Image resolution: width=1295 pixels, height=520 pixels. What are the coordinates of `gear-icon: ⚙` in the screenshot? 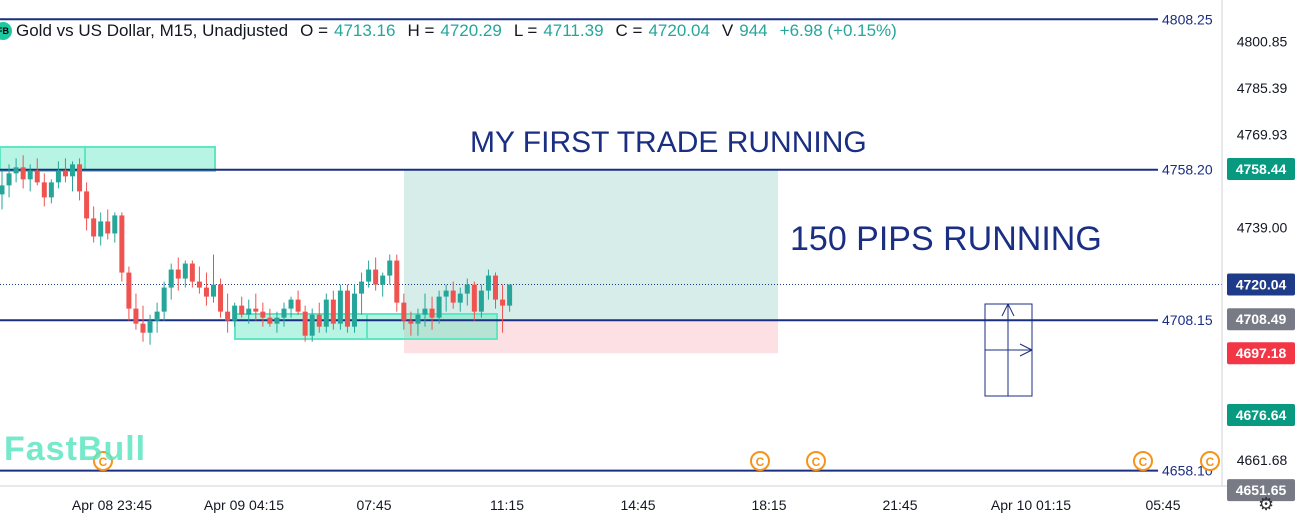 It's located at (1266, 504).